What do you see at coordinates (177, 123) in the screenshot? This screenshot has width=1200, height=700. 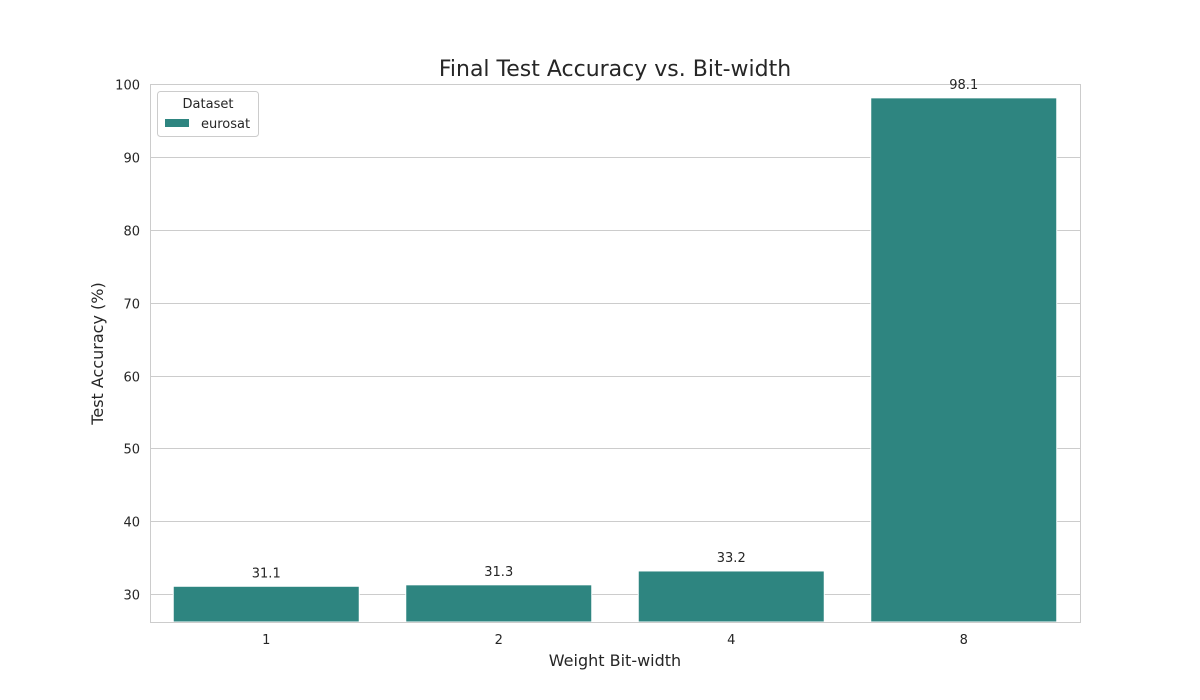 I see `legend-swatch` at bounding box center [177, 123].